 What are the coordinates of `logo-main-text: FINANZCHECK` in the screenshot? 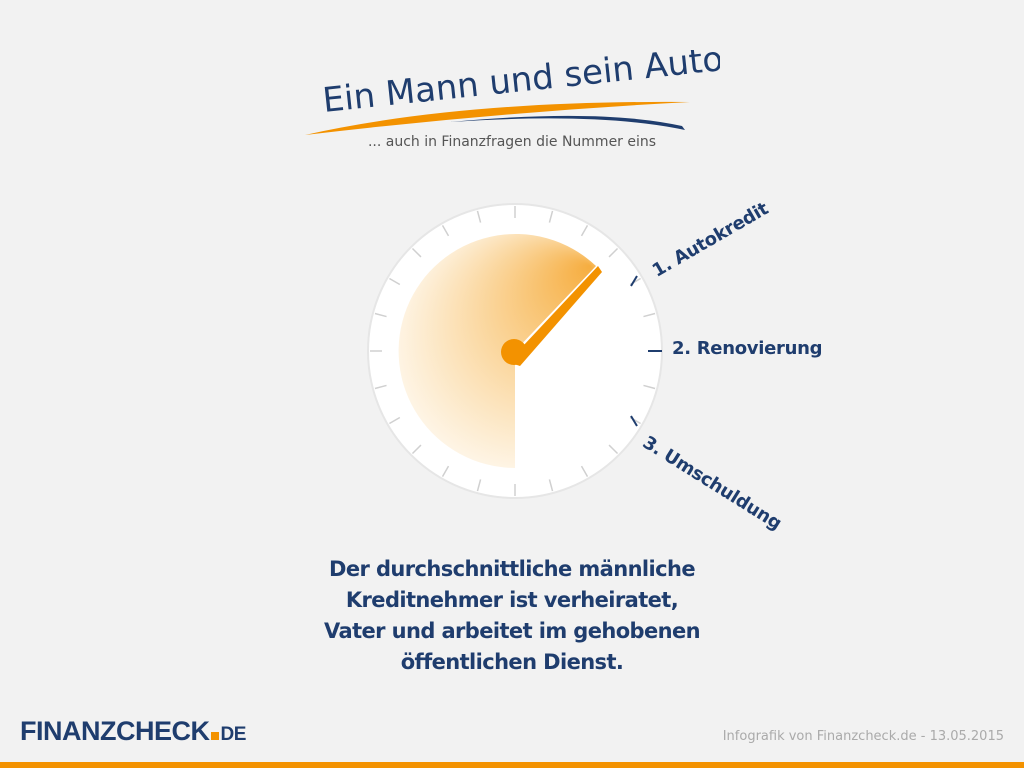 It's located at (115, 731).